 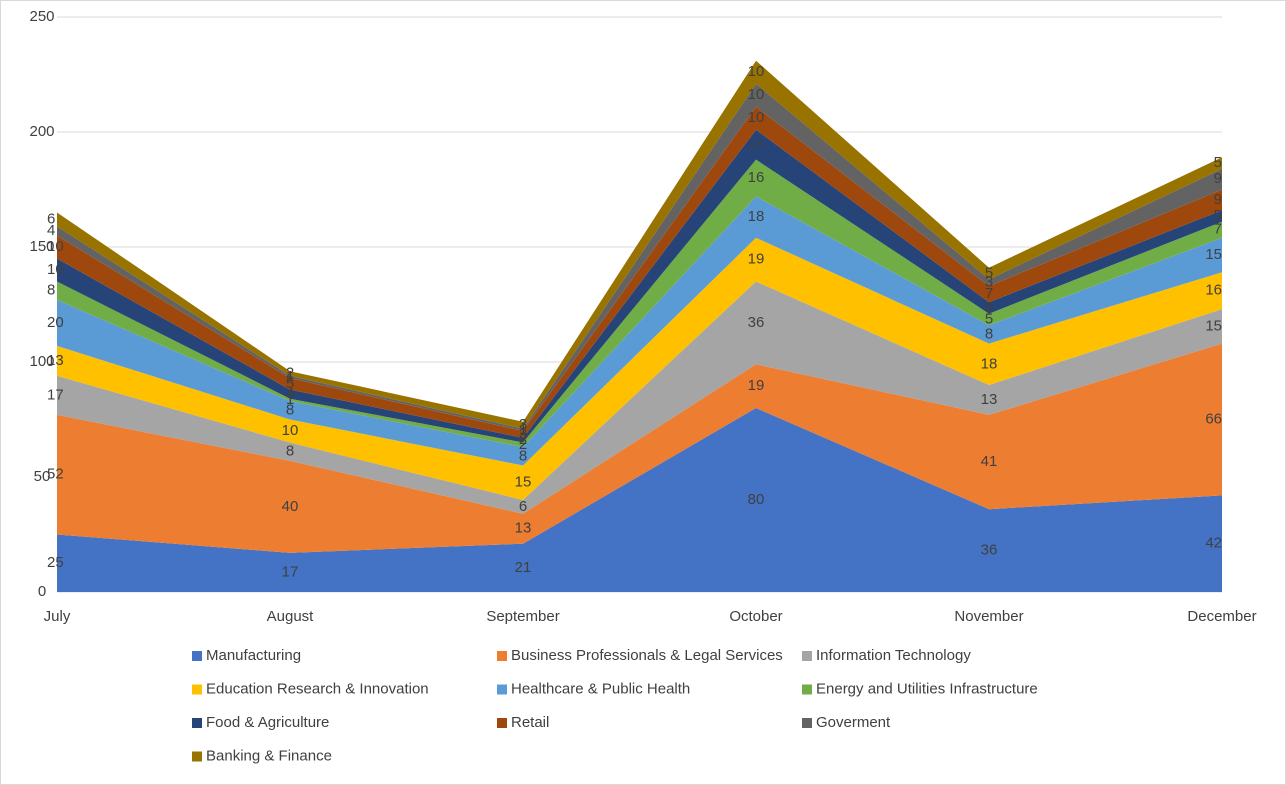 I want to click on legend-label: Business Professionals & Legal Services, so click(x=647, y=655).